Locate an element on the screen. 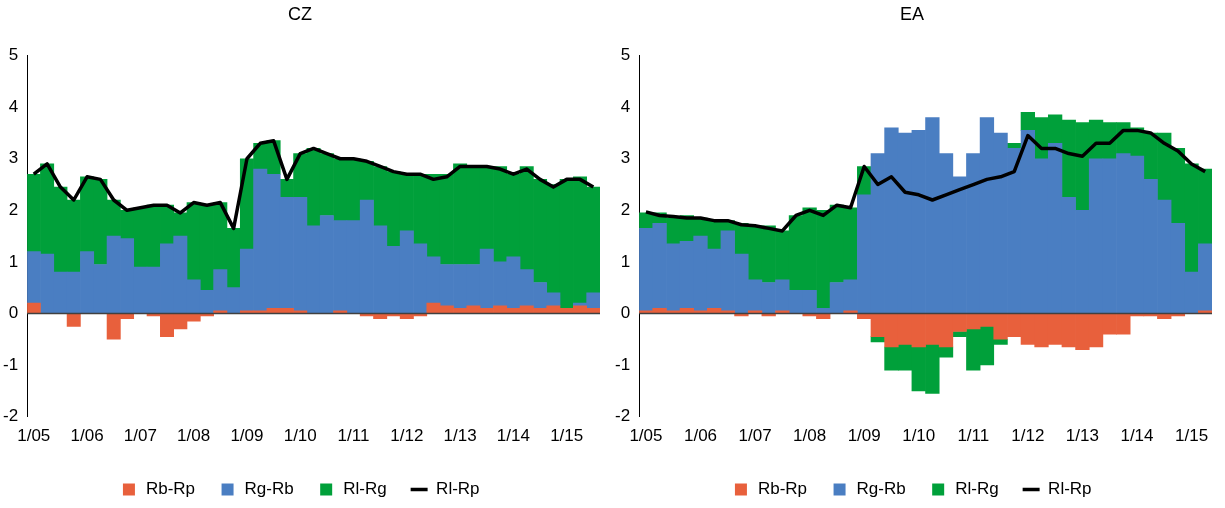 The height and width of the screenshot is (508, 1225). chart-title: CZ is located at coordinates (300, 13).